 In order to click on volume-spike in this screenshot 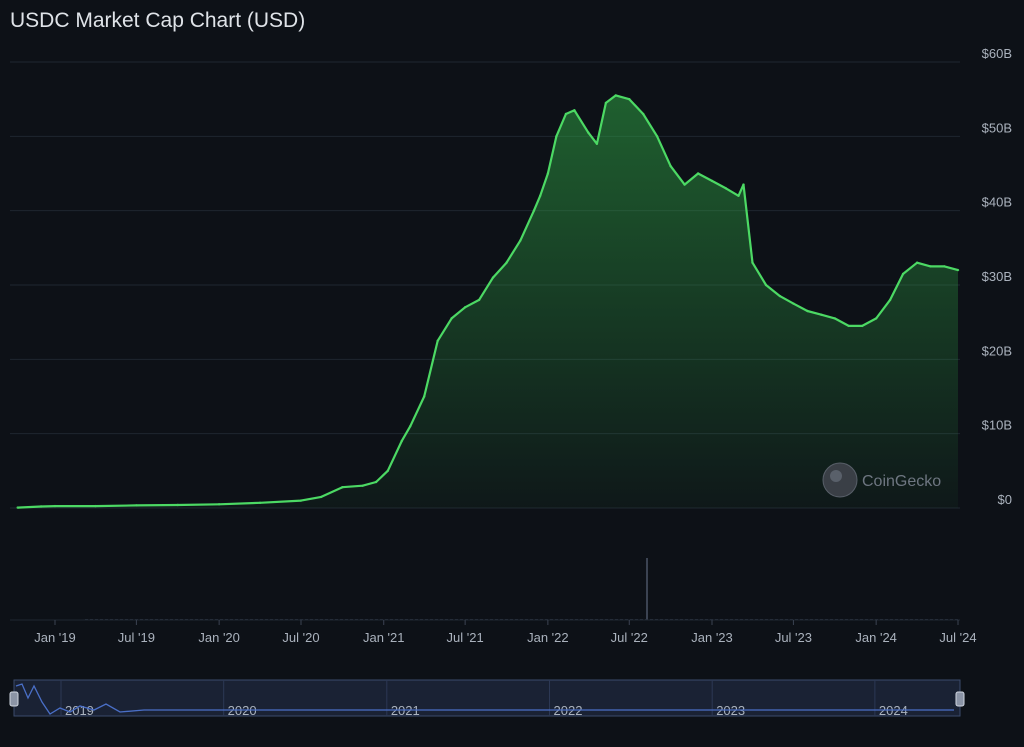, I will do `click(647, 589)`.